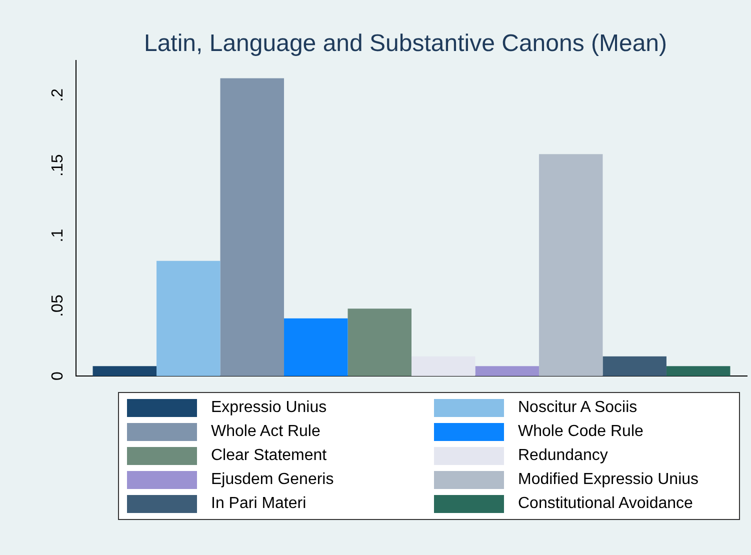 The image size is (751, 555). Describe the element at coordinates (57, 375) in the screenshot. I see `y-tick-label: 0` at that location.